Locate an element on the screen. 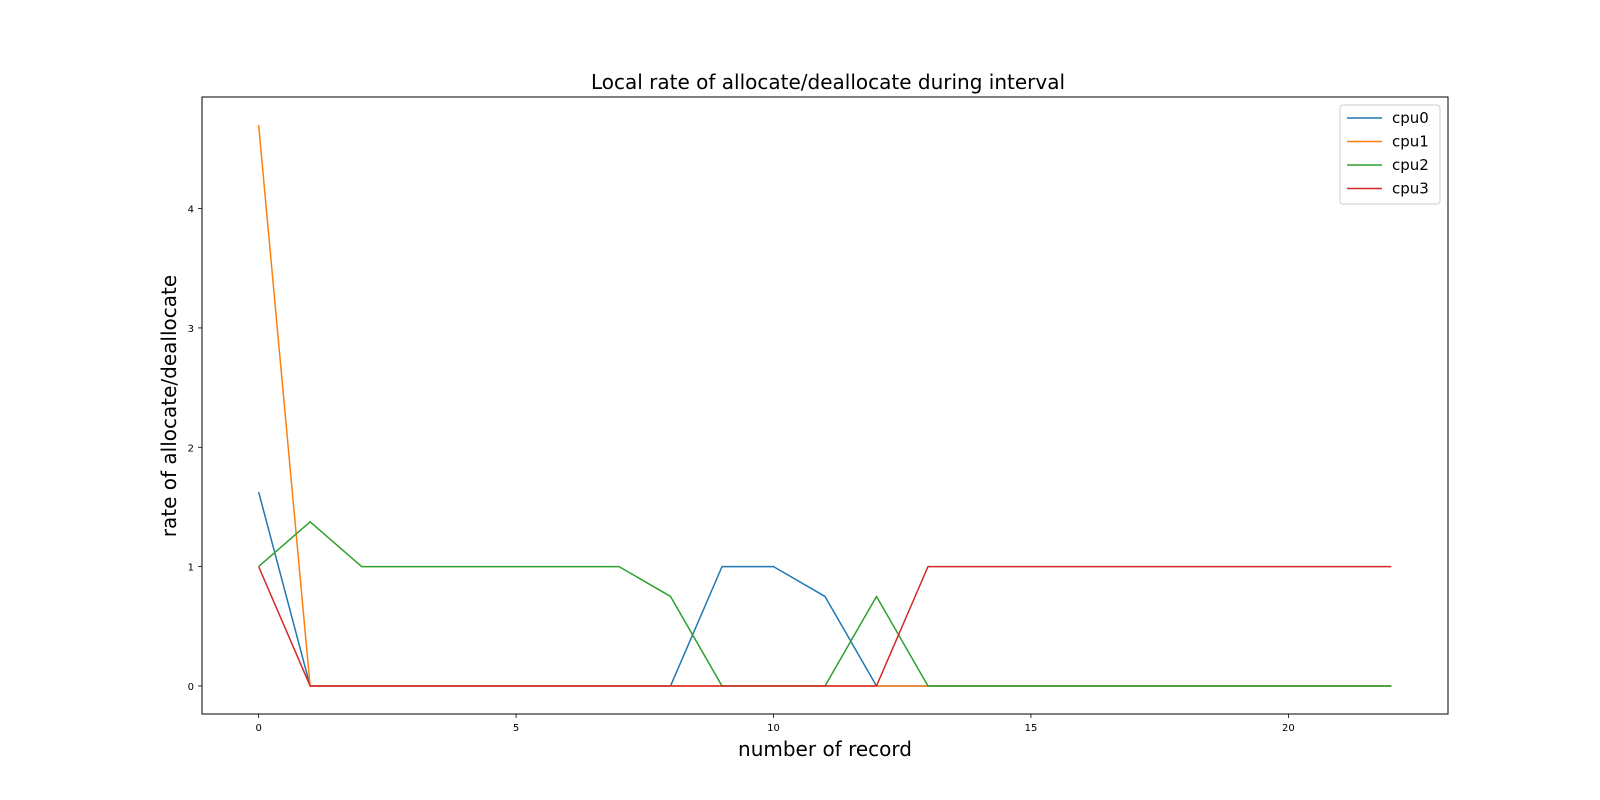 The image size is (1600, 800). x-tick-label: 5 is located at coordinates (516, 728).